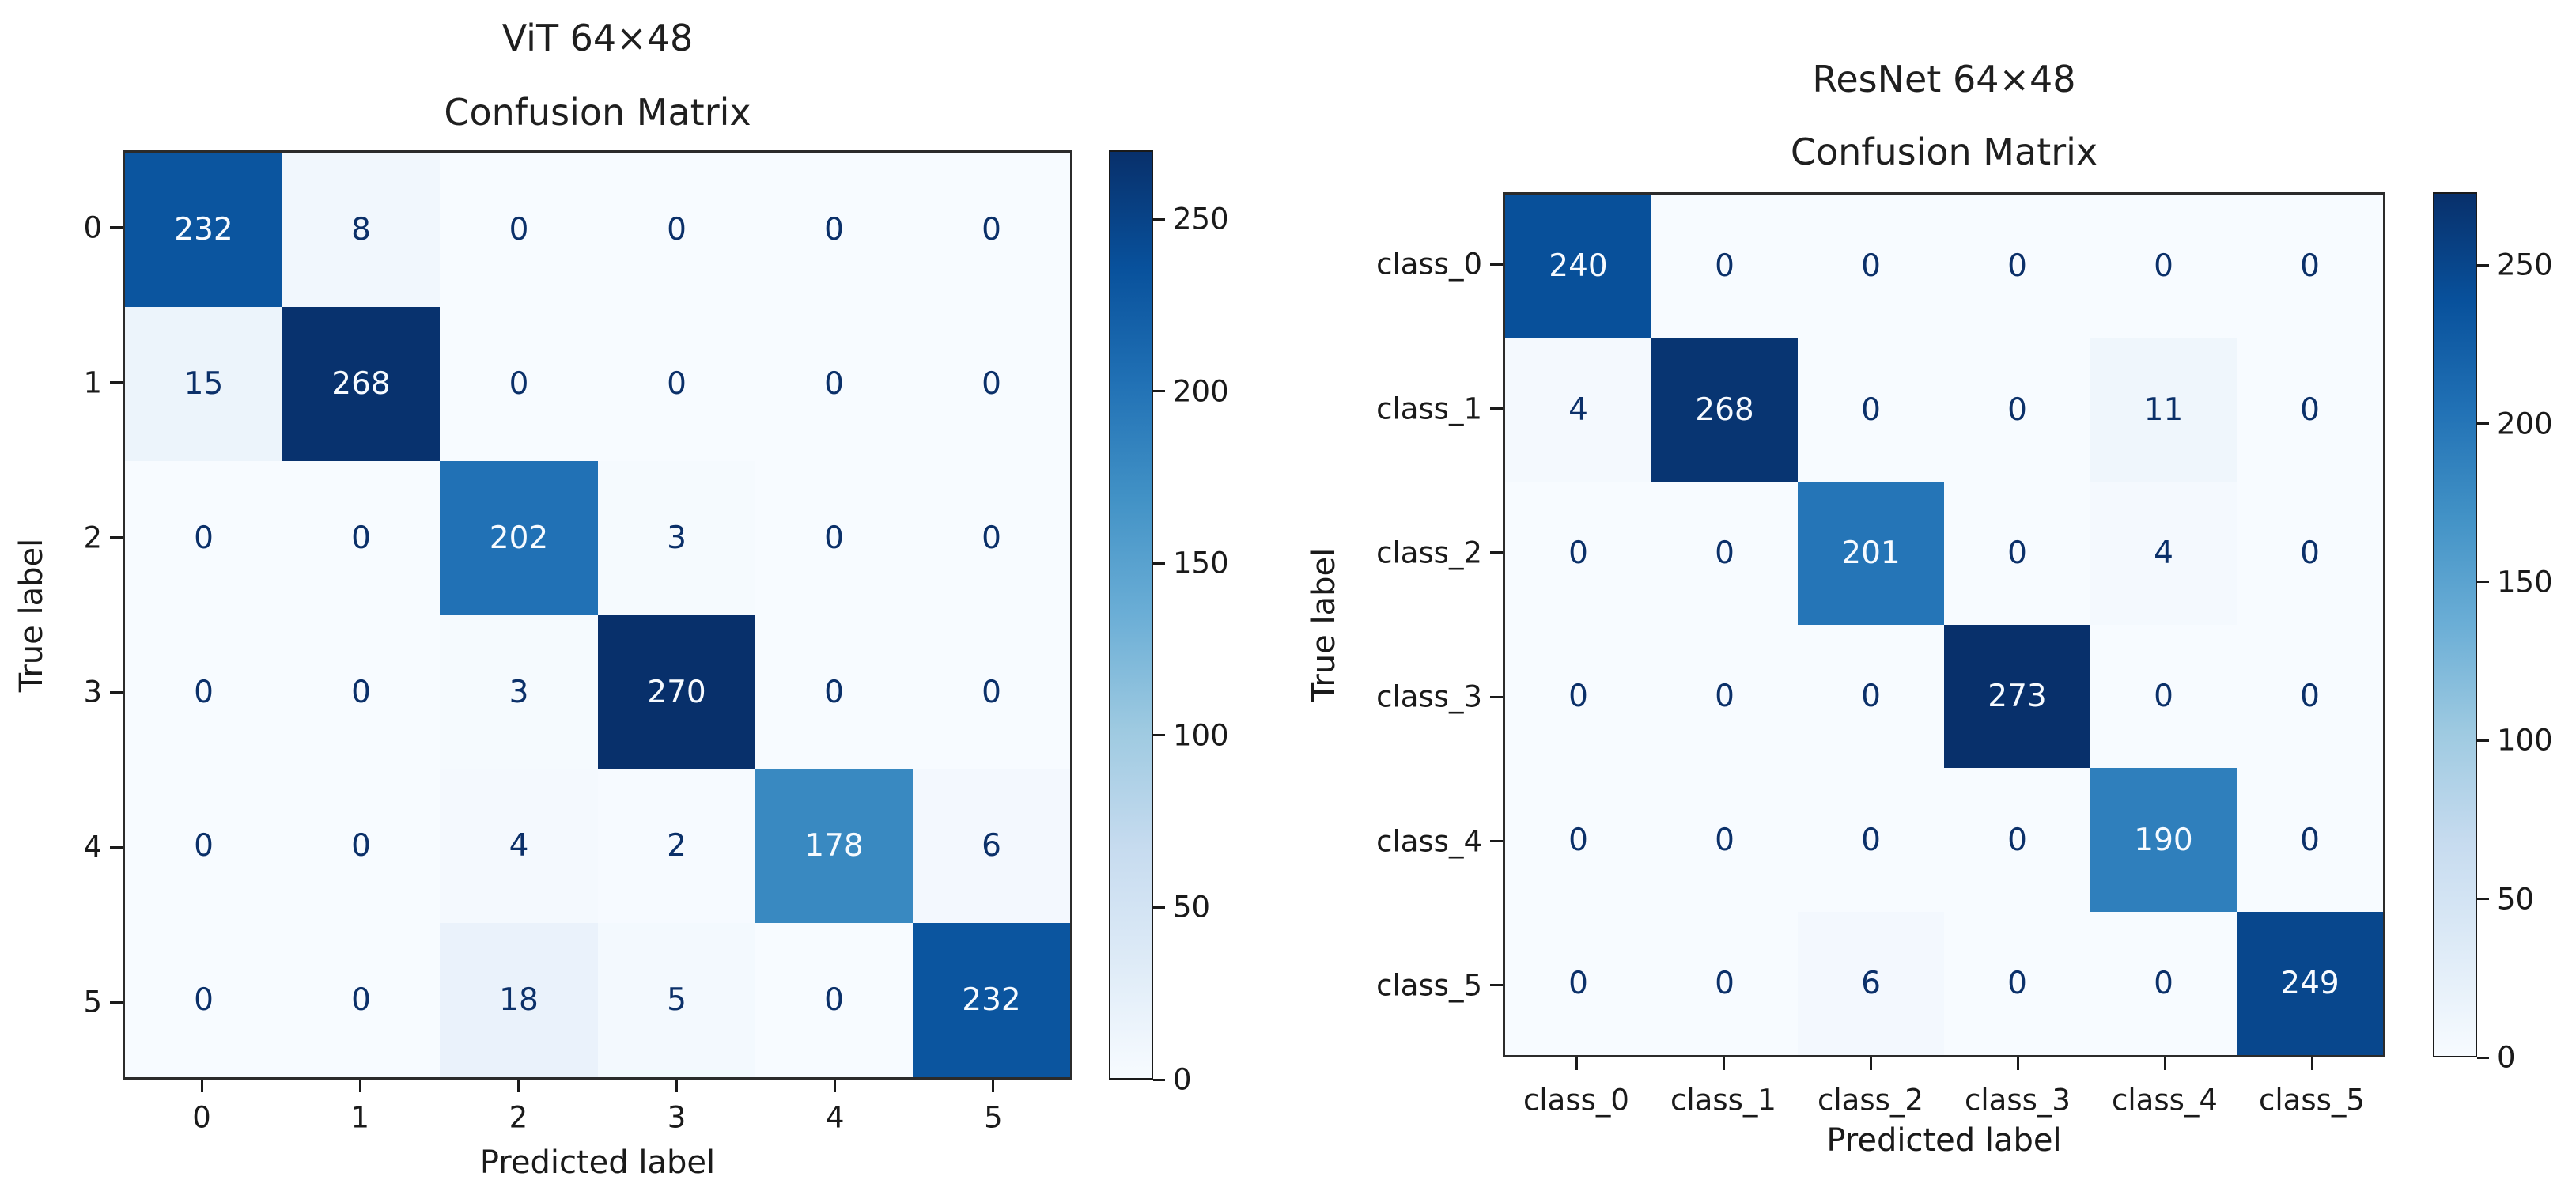 This screenshot has width=2576, height=1199. What do you see at coordinates (677, 692) in the screenshot?
I see `cell-value: 270` at bounding box center [677, 692].